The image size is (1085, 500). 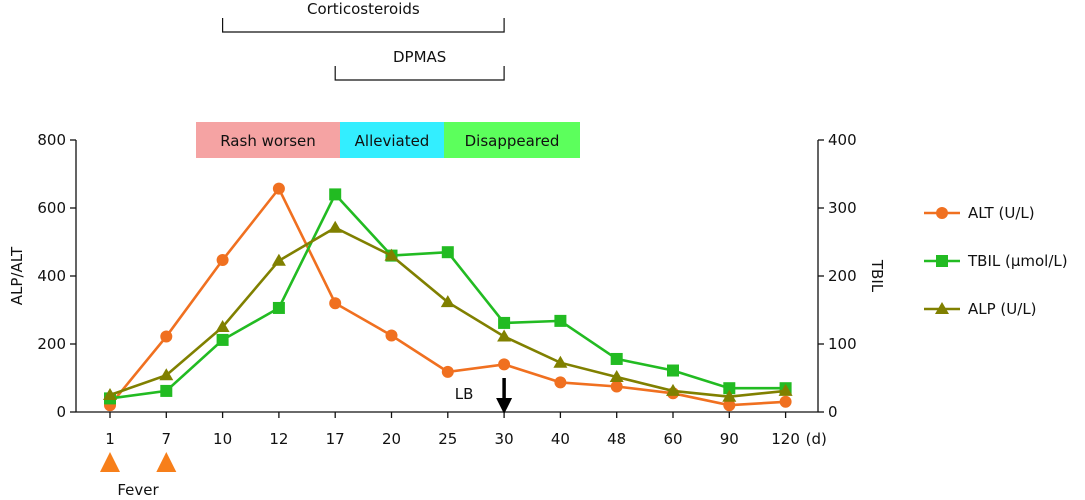 I want to click on x-tick-label: 48, so click(x=616, y=439).